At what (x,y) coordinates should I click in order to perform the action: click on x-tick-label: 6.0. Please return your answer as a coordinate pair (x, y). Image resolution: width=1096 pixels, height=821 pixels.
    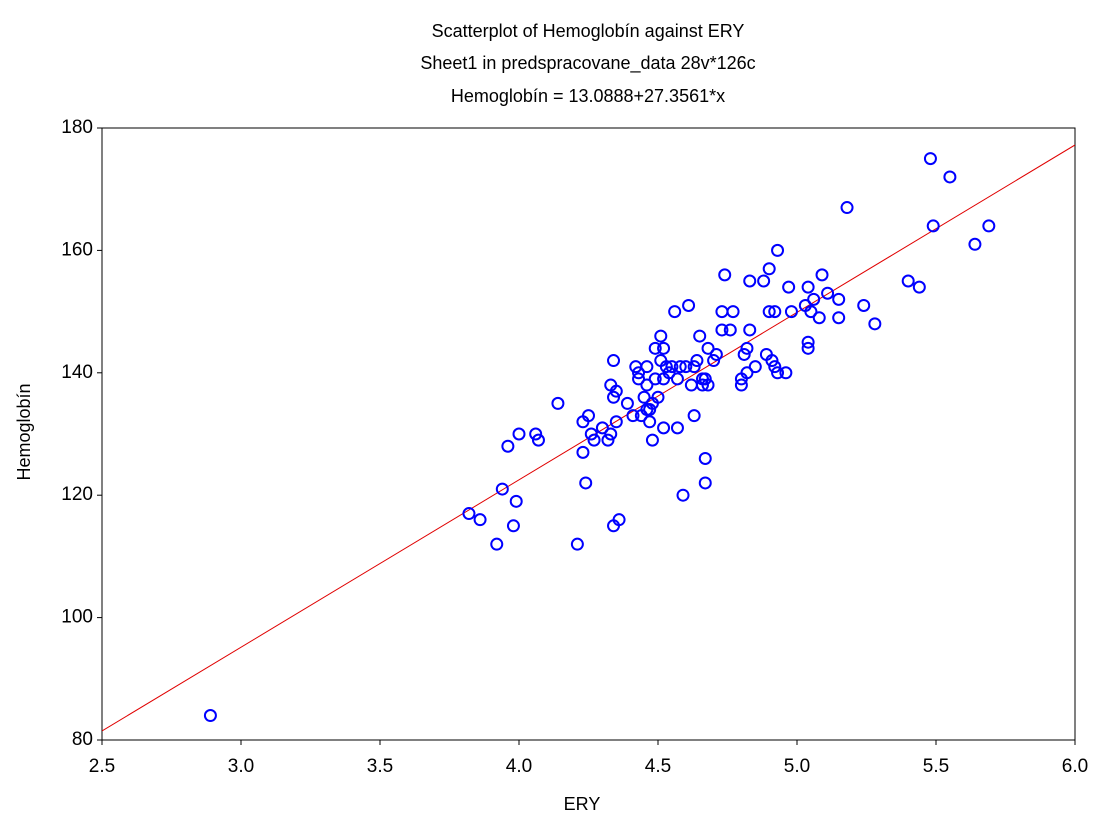
    Looking at the image, I should click on (1075, 766).